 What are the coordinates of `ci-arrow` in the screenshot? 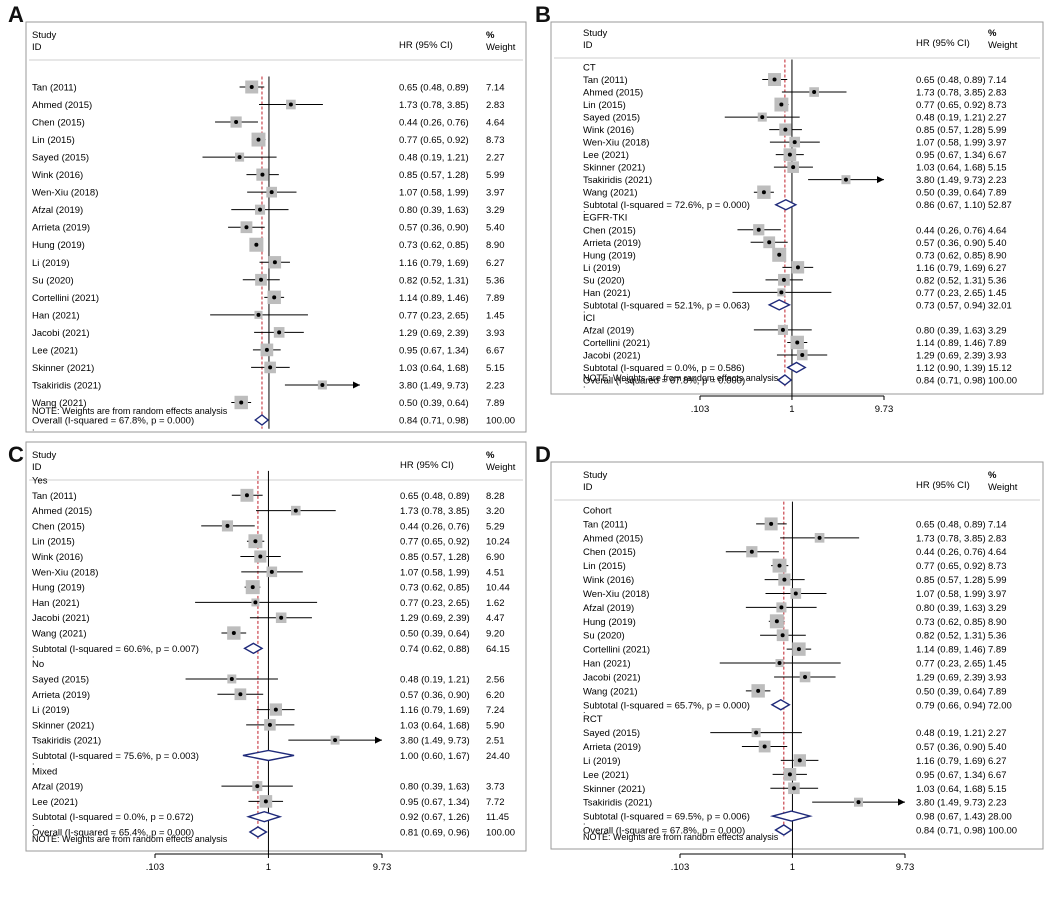 It's located at (880, 180).